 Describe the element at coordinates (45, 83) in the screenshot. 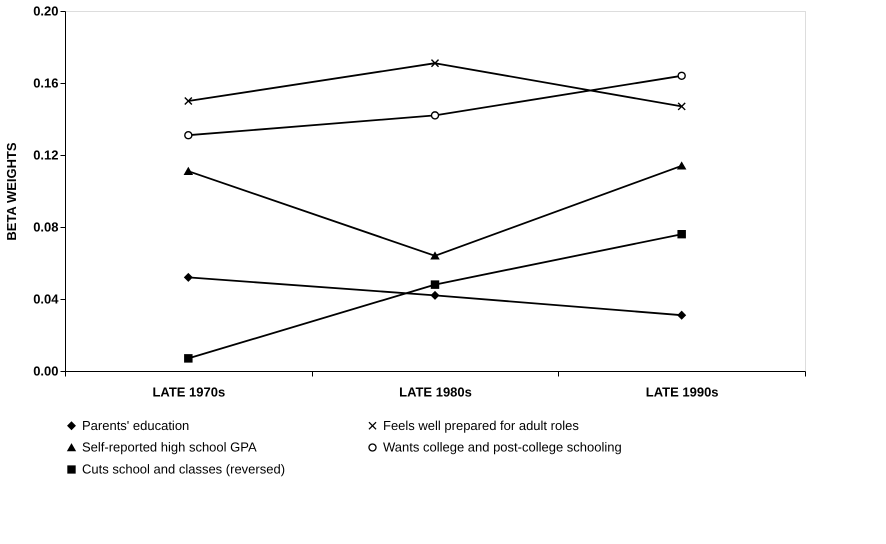

I see `y-tick-label: 0.16` at that location.